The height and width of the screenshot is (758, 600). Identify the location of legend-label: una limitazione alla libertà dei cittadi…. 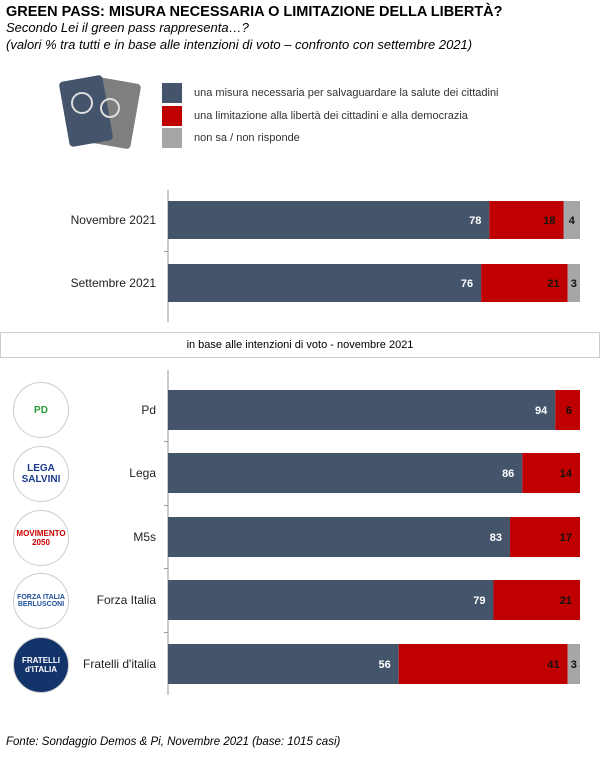
(331, 116).